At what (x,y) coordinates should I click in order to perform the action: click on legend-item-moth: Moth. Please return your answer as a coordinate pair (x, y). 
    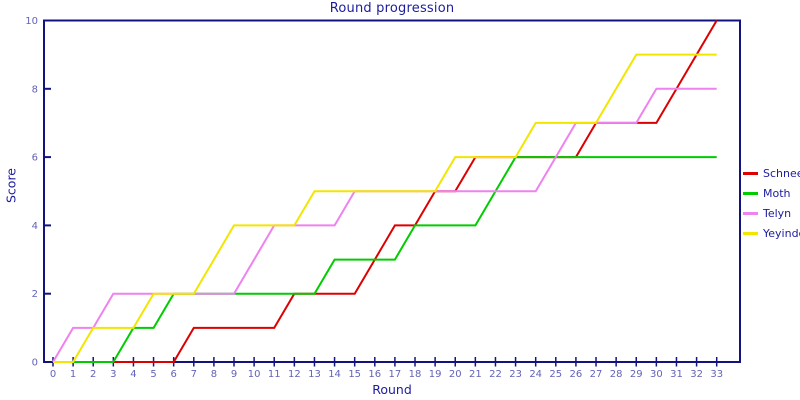
    Looking at the image, I should click on (771, 193).